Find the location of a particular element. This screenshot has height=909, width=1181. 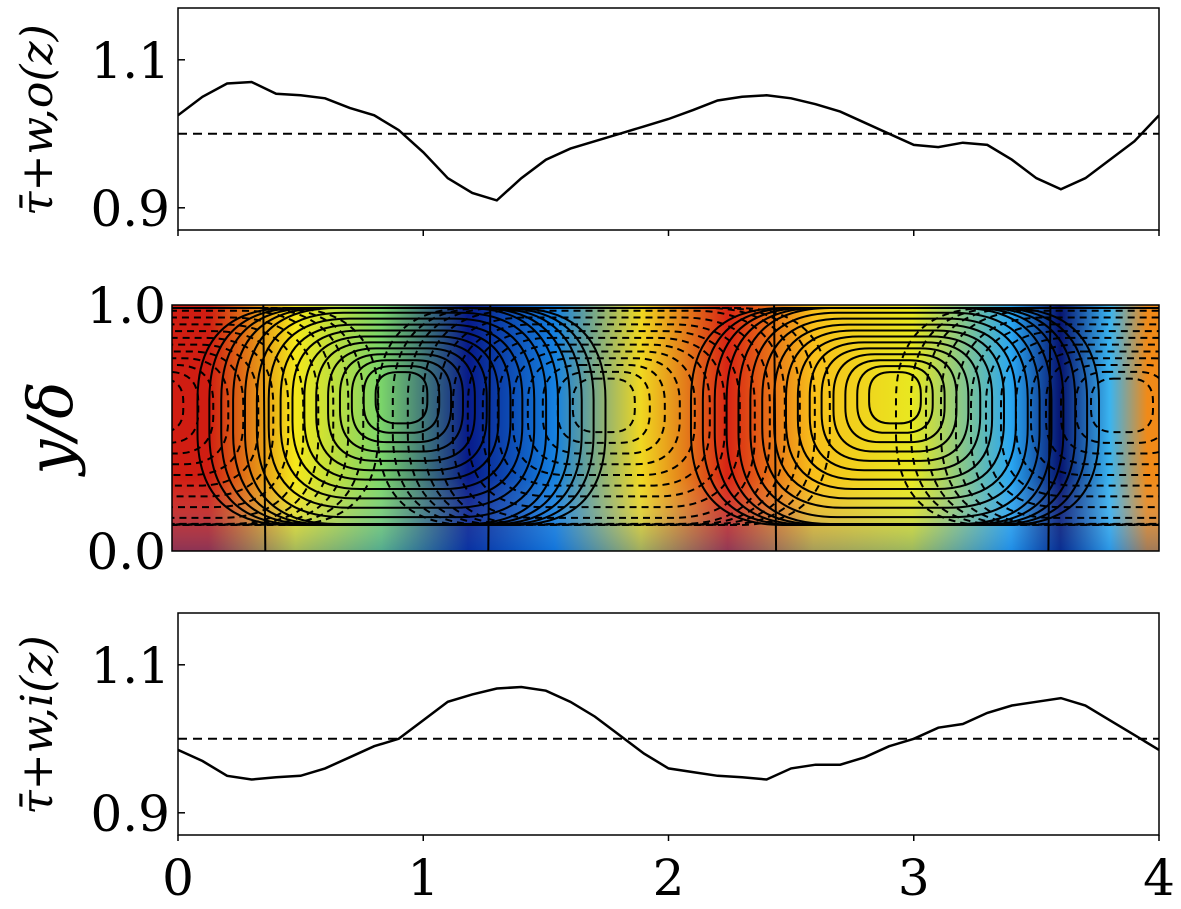

middle-ytick-label: 1.0 is located at coordinates (126, 306).